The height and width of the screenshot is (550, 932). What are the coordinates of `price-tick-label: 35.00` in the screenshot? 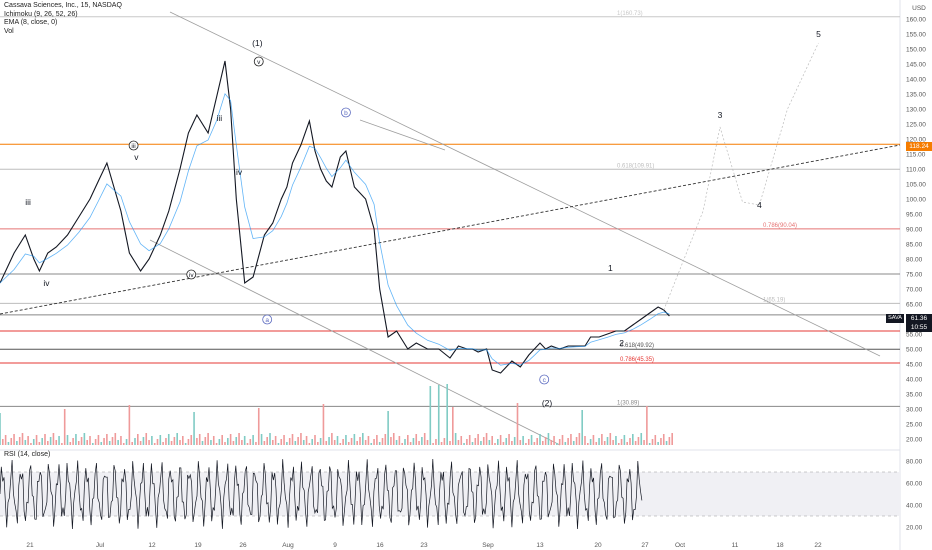 It's located at (914, 395).